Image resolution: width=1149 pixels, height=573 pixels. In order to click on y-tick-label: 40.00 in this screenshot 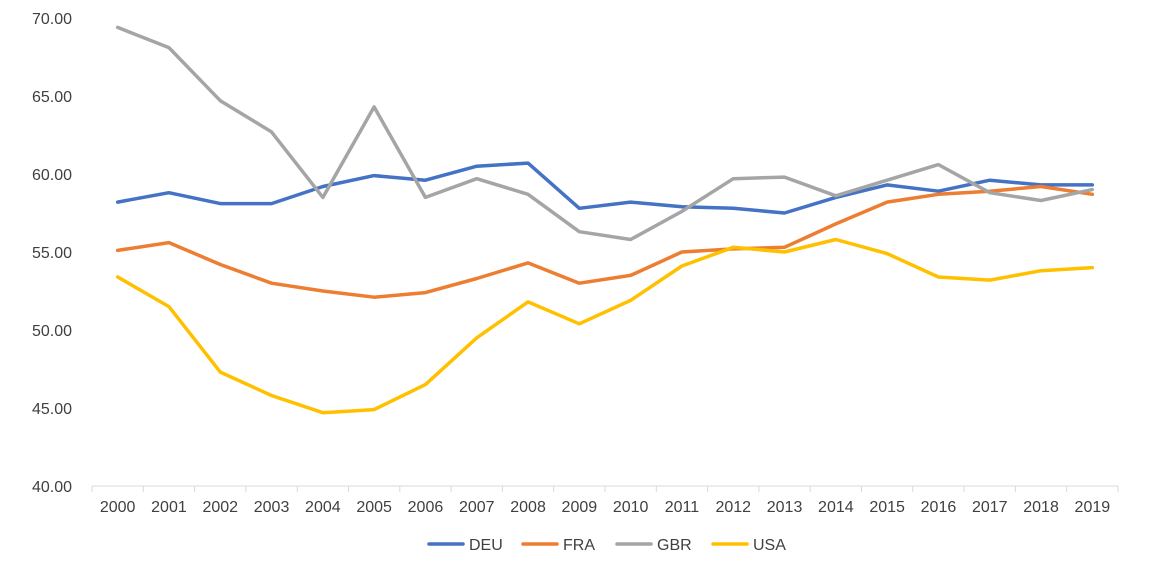, I will do `click(52, 487)`.